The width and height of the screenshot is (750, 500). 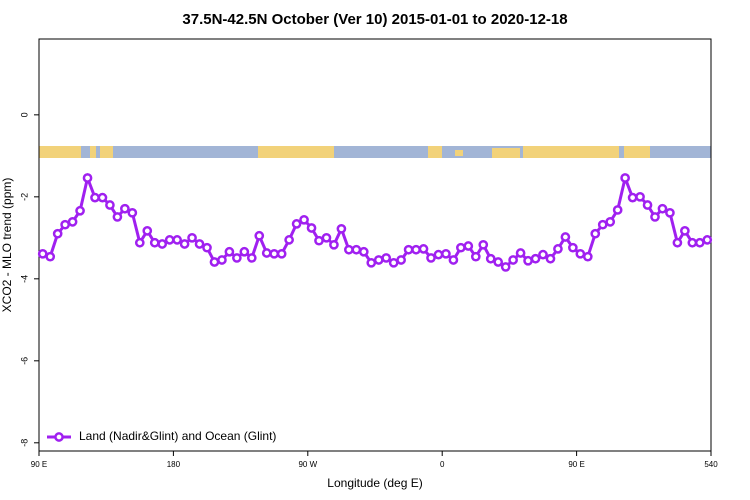 I want to click on x-tick-label: 540, so click(x=711, y=464).